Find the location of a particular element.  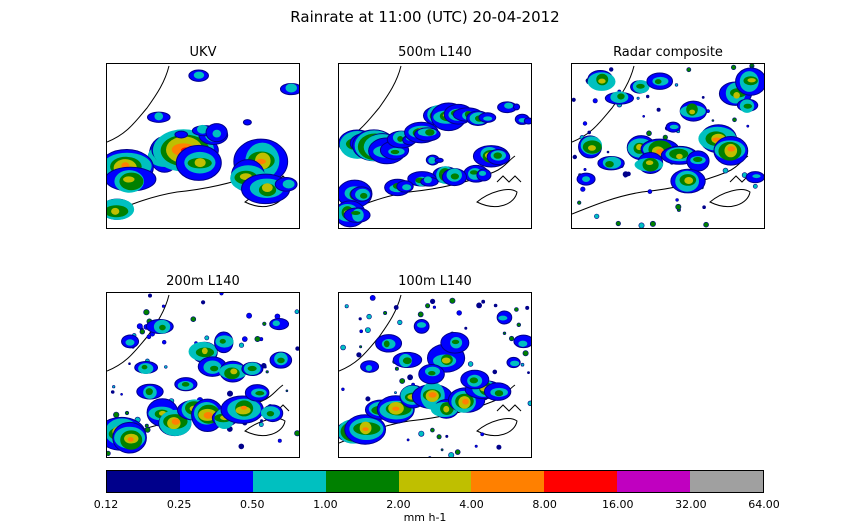

subplot-title: 200m L140 is located at coordinates (203, 281).